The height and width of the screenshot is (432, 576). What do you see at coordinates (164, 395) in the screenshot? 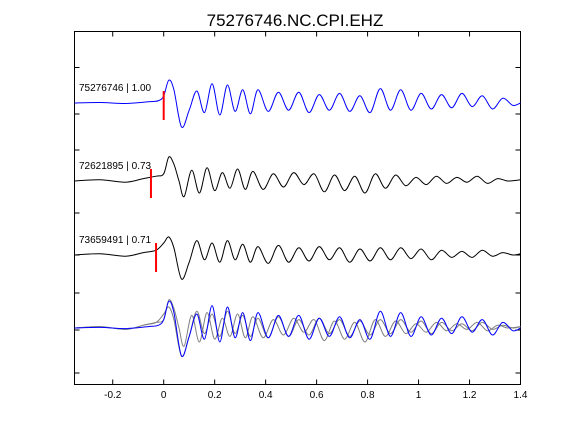
I see `x-tick-label: 0` at bounding box center [164, 395].